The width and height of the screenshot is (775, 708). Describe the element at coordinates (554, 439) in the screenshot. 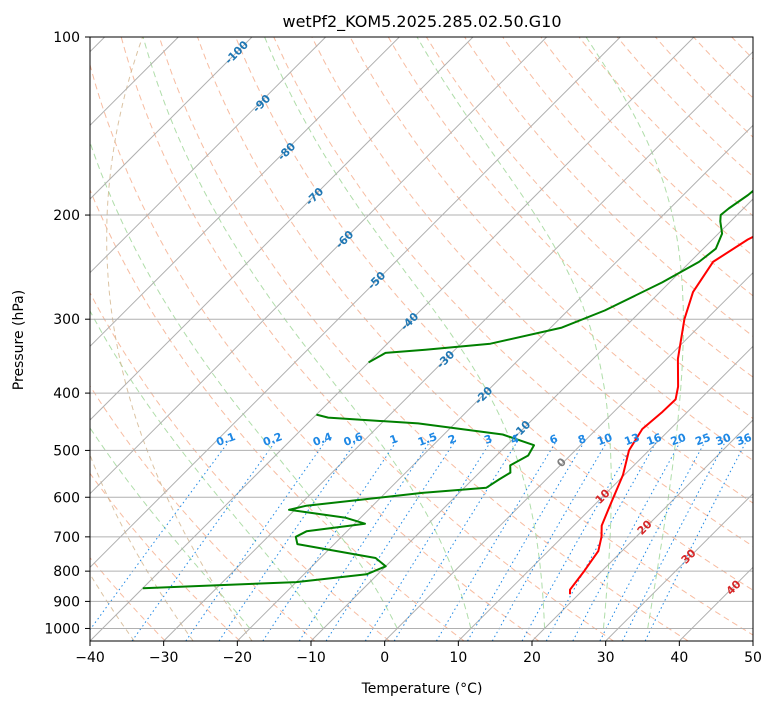

I see `mixing-ratio-label: 6` at that location.